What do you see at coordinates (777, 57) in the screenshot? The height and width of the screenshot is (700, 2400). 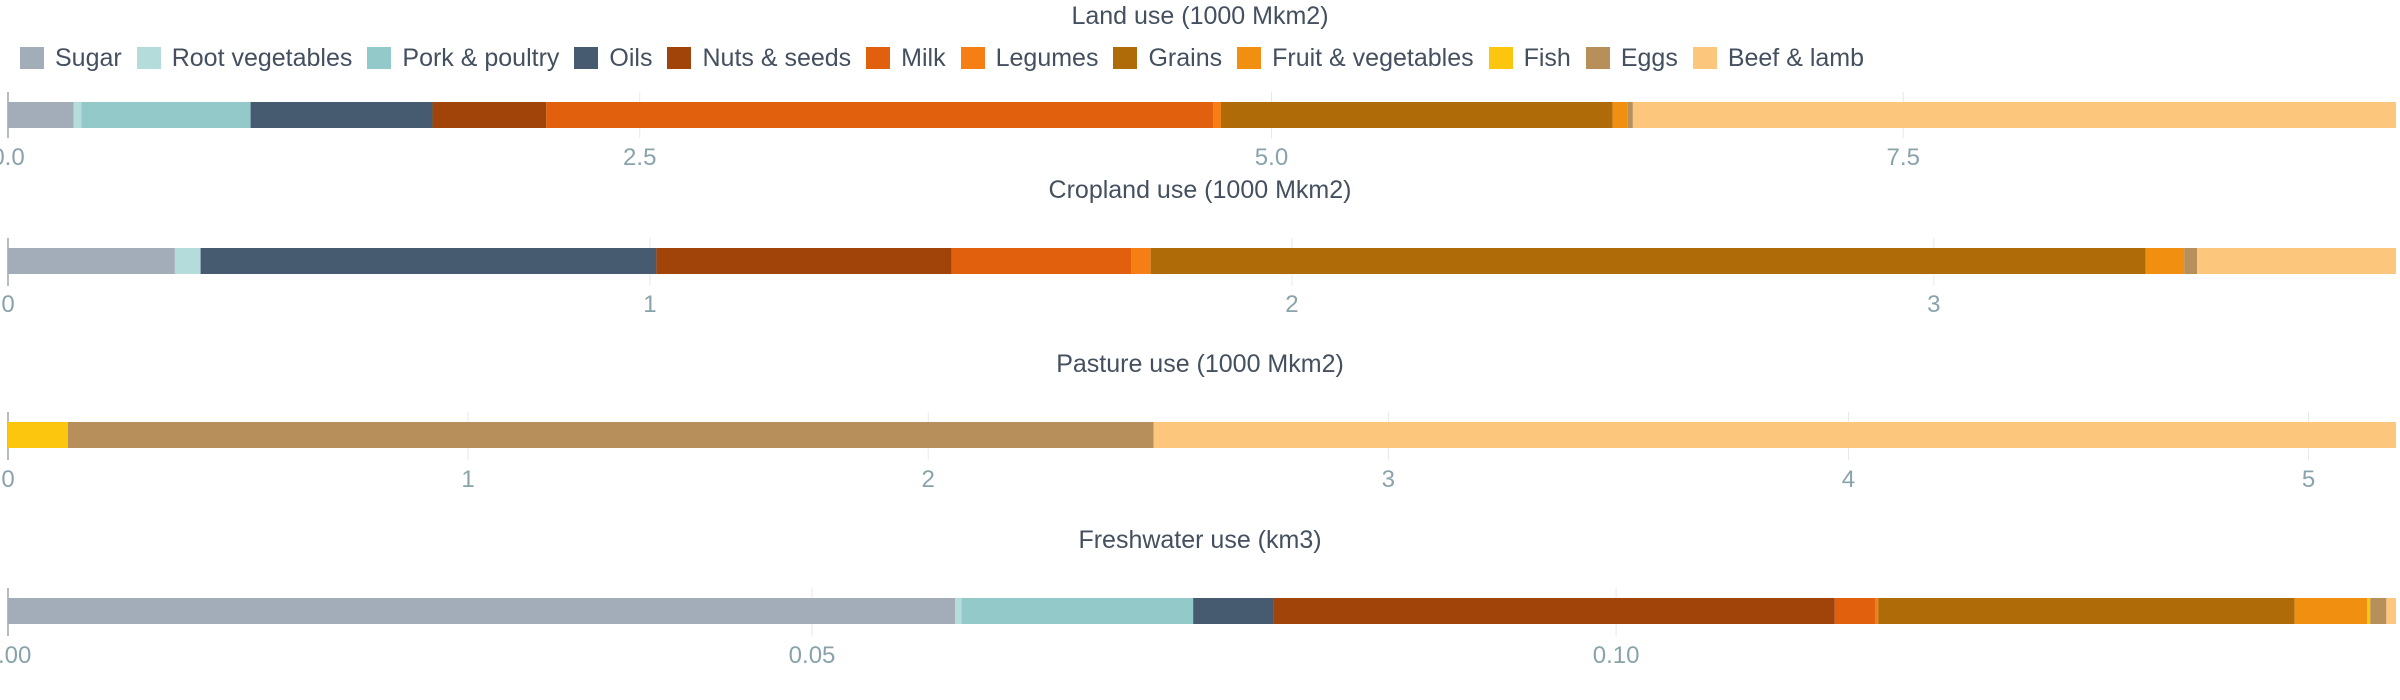 I see `legend-label: Nuts & seeds` at bounding box center [777, 57].